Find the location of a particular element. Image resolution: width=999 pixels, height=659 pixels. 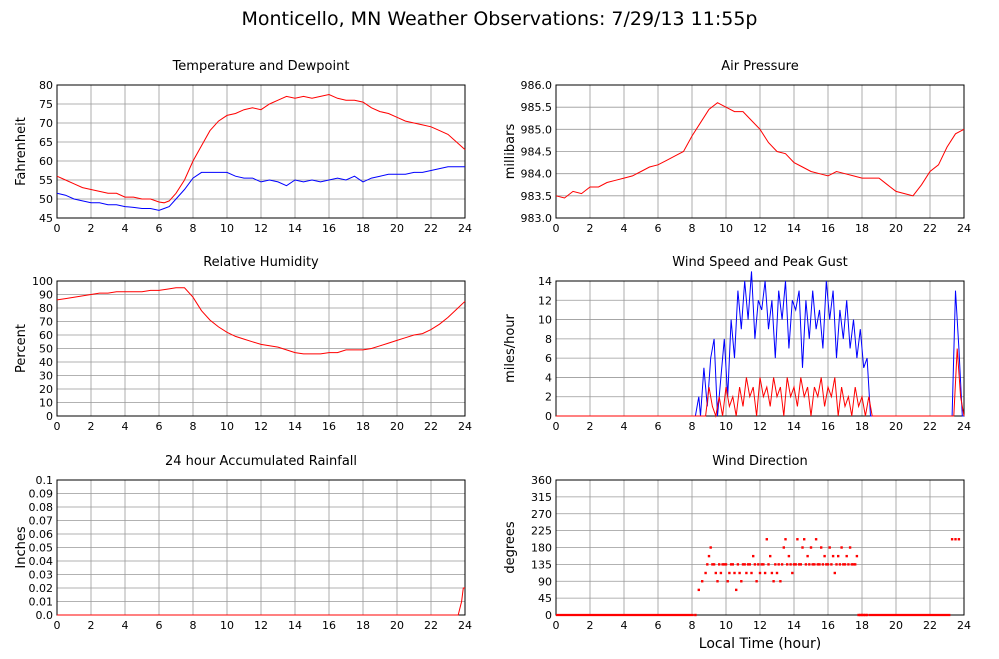

y-axis-label: Percent is located at coordinates (21, 348).